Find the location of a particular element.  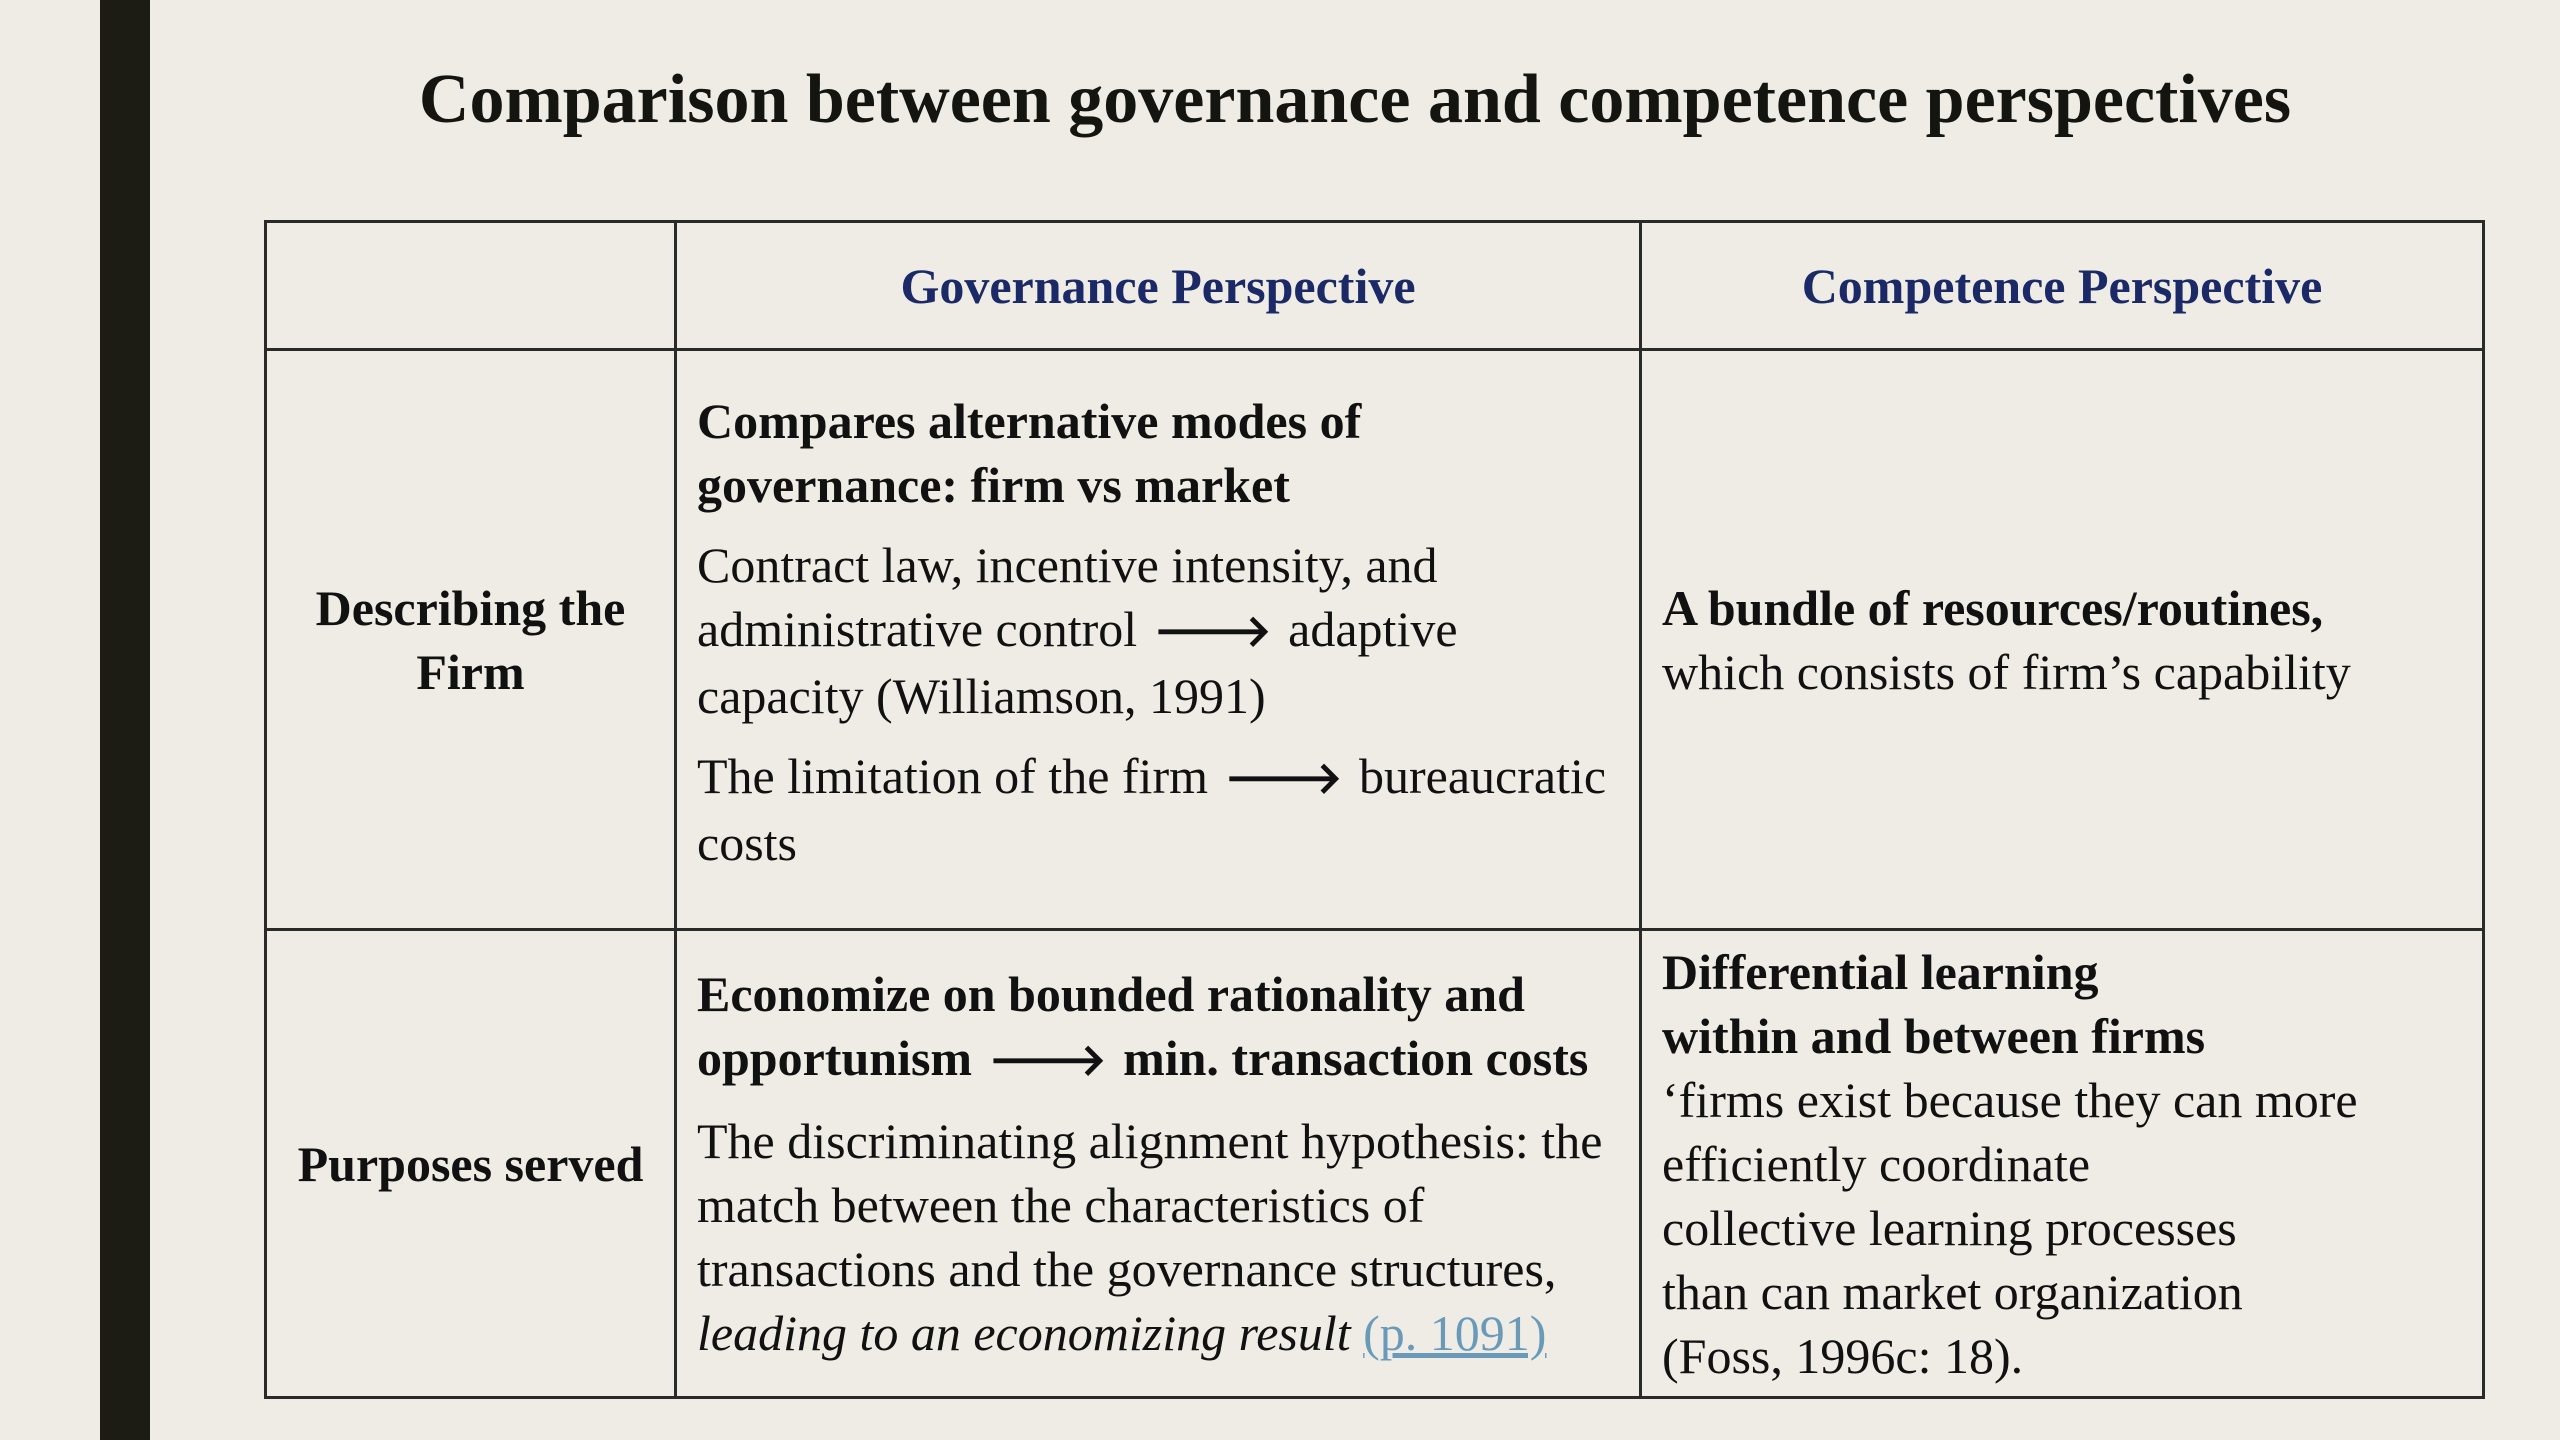

purposes-competence-line5: (Foss, 1996c: 18). is located at coordinates (1843, 1355).